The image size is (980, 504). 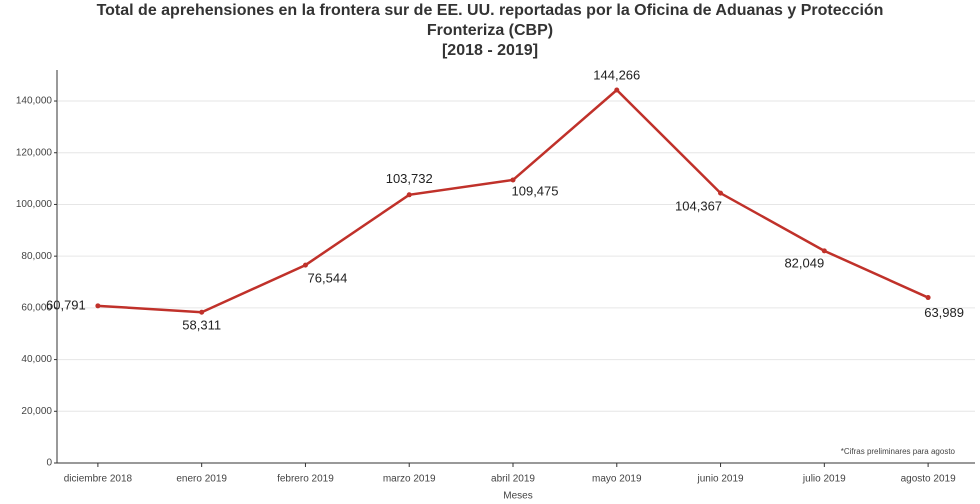 I want to click on chart-title: [2018 - 2019], so click(x=490, y=50).